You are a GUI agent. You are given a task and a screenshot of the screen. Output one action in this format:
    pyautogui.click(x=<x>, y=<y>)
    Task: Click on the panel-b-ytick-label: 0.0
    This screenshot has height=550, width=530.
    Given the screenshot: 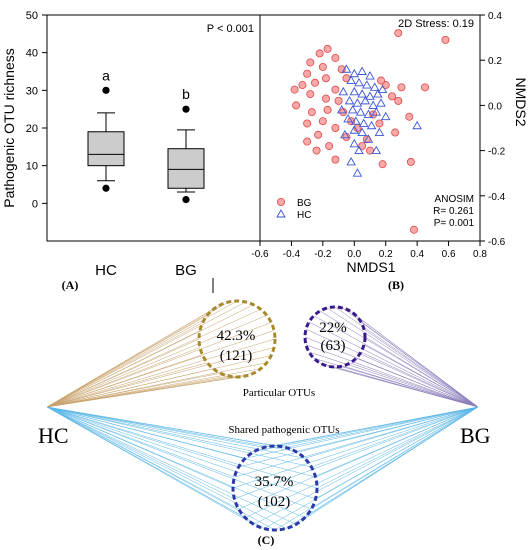 What is the action you would take?
    pyautogui.click(x=495, y=106)
    